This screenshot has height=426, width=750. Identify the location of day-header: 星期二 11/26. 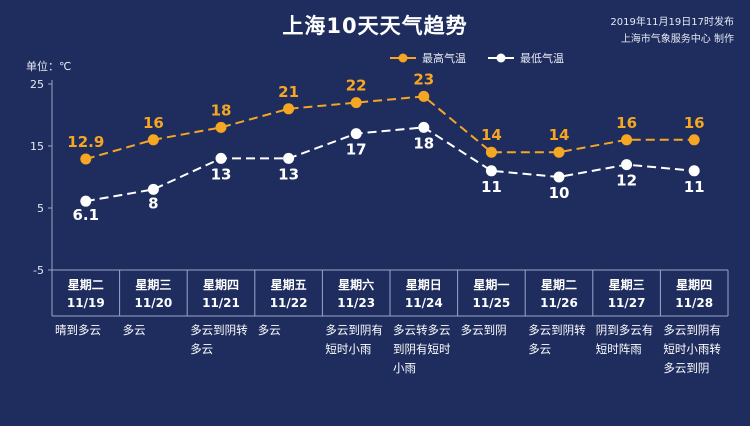
(559, 294).